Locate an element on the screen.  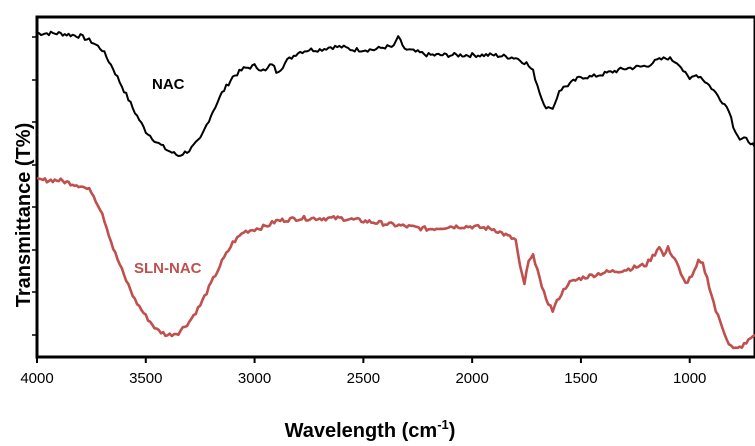
x-axis-title: Wavelength (cm-1) is located at coordinates (370, 429).